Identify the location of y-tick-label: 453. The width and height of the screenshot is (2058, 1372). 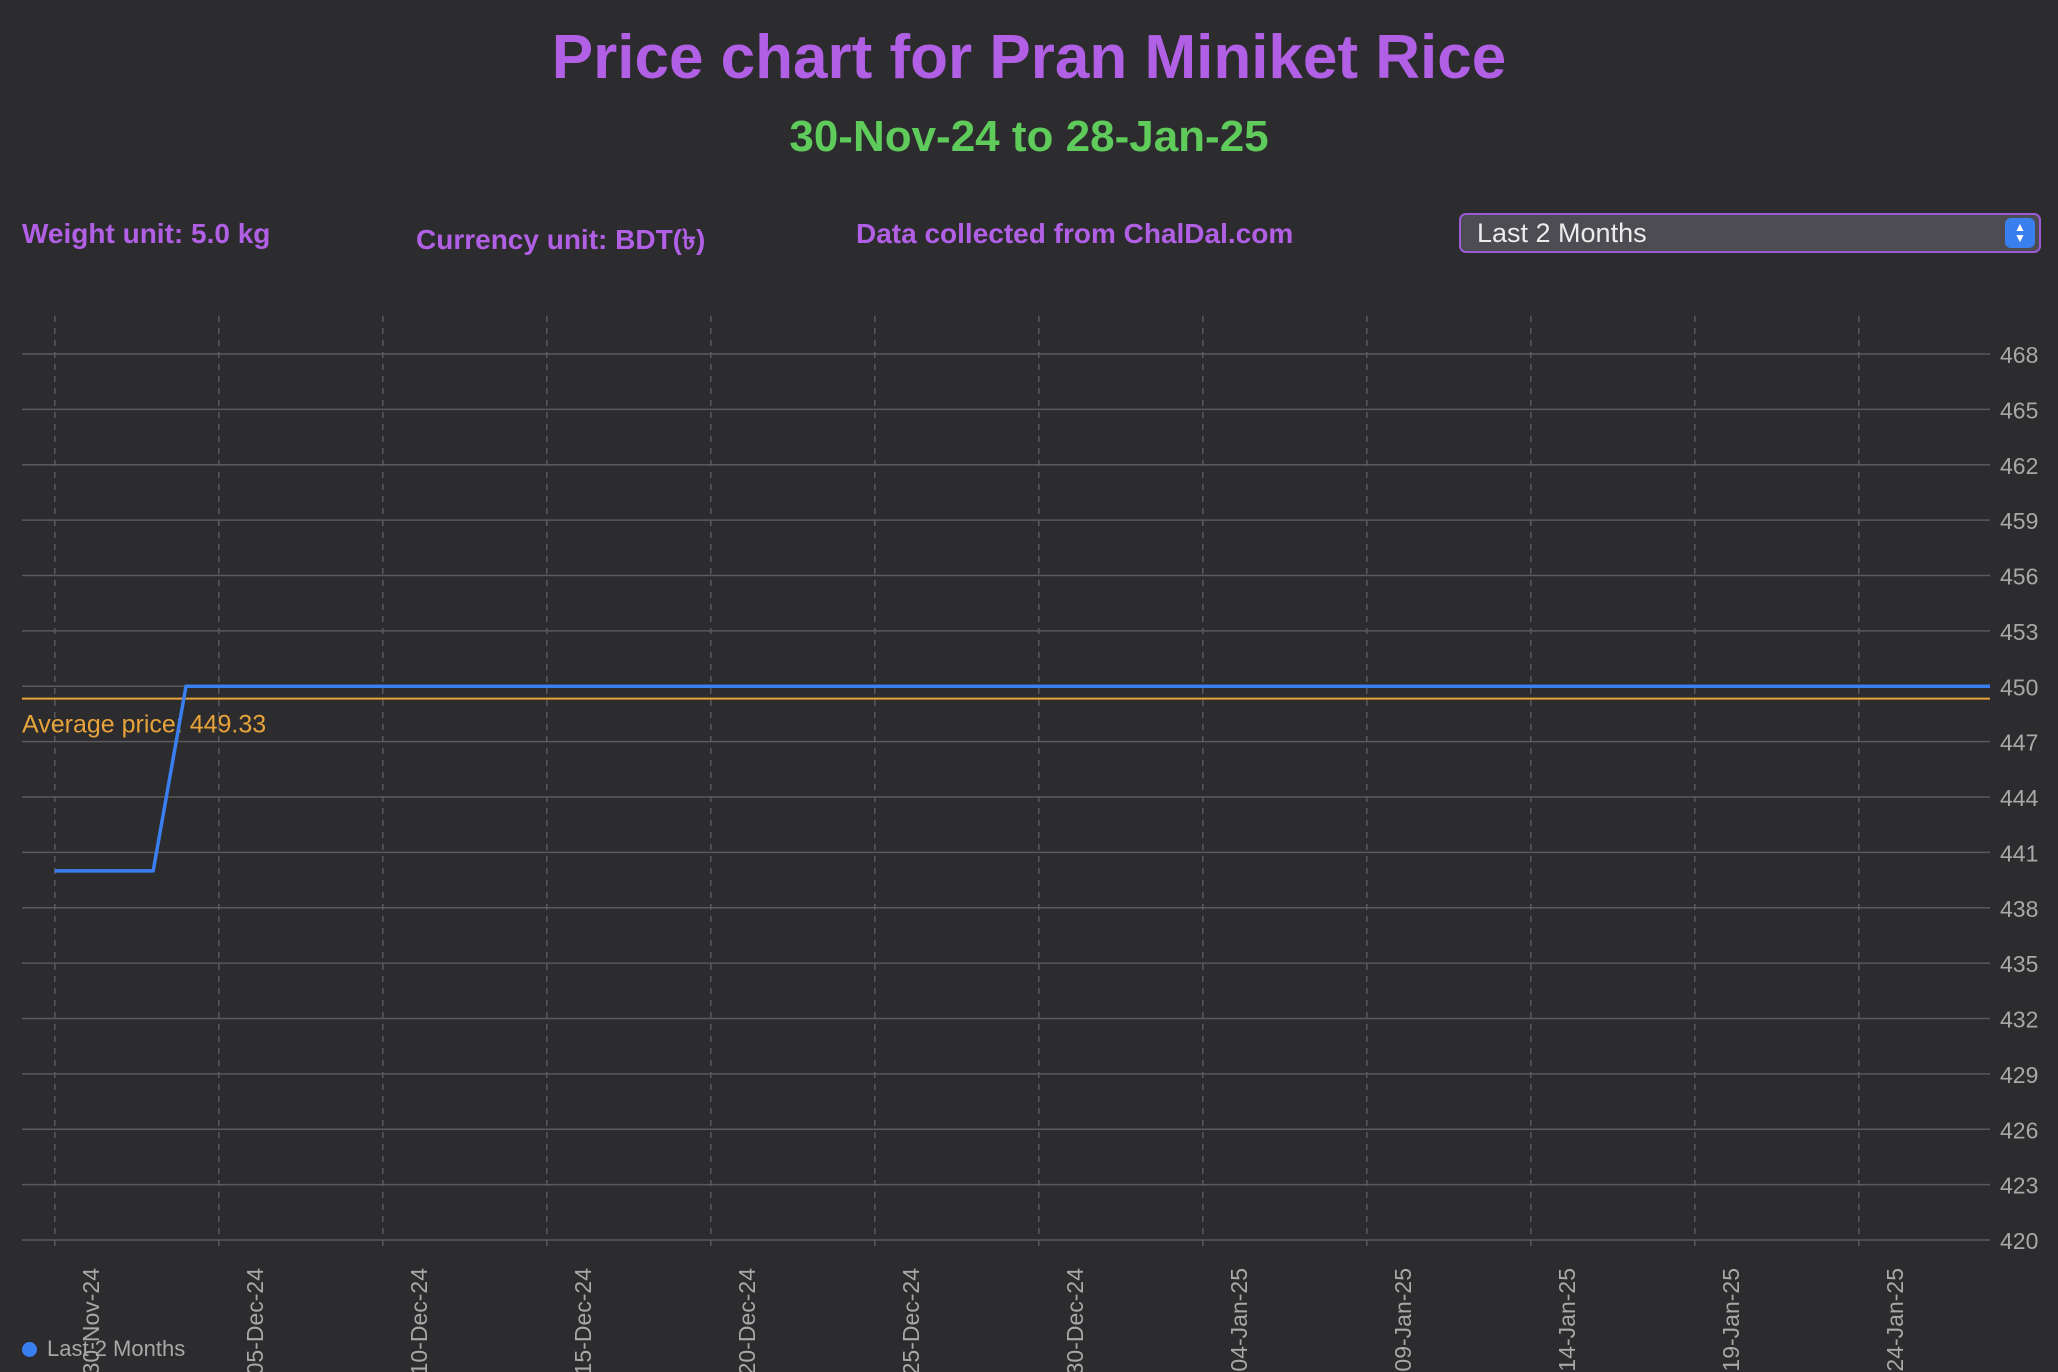
(2019, 632).